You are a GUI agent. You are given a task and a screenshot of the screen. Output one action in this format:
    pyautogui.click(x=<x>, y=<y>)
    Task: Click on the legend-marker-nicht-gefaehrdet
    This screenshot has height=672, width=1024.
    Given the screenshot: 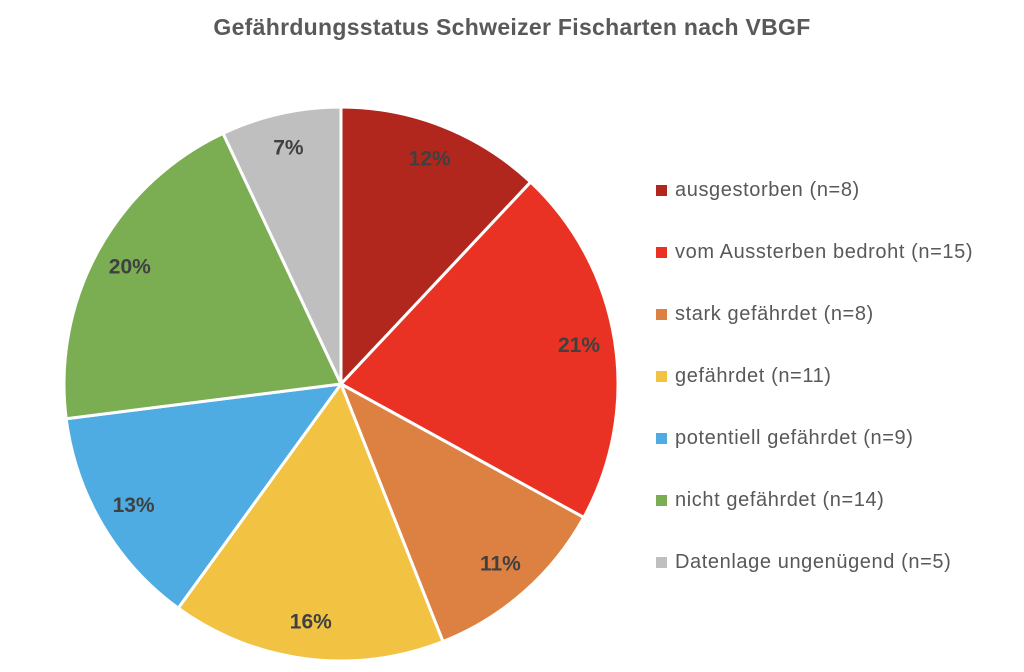 What is the action you would take?
    pyautogui.click(x=661, y=500)
    